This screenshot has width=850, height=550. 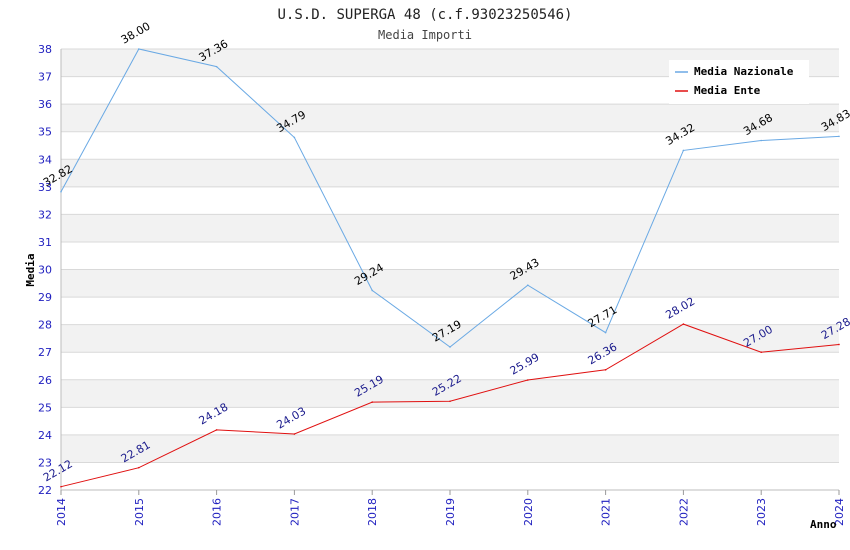 What do you see at coordinates (294, 512) in the screenshot?
I see `x-tick-label: 2017` at bounding box center [294, 512].